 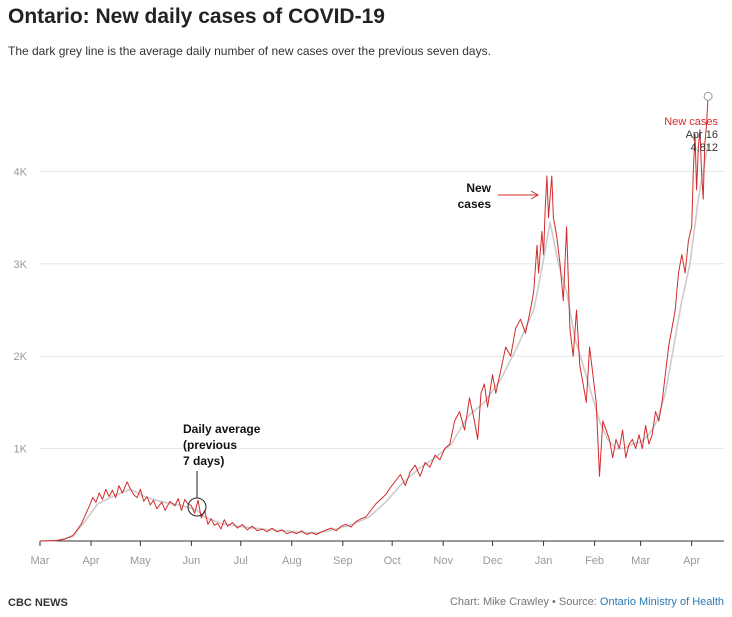 What do you see at coordinates (524, 602) in the screenshot?
I see `credit-text: Chart: Mike Crawley • Source:` at bounding box center [524, 602].